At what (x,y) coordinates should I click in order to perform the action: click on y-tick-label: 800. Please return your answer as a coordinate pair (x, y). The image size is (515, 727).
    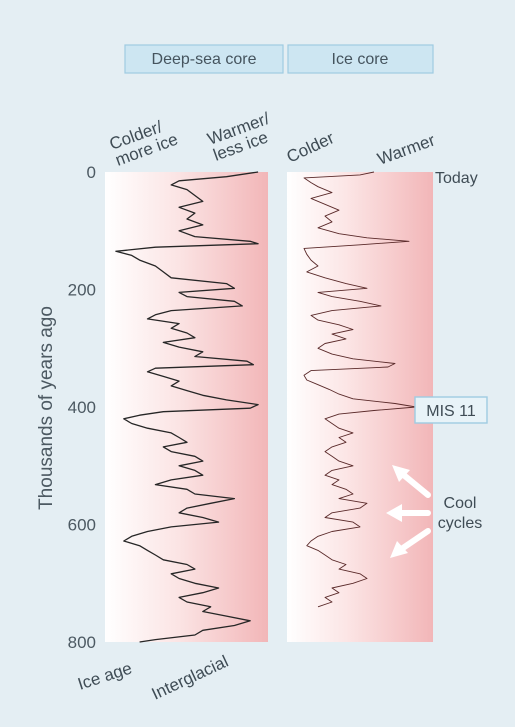
    Looking at the image, I should click on (82, 642).